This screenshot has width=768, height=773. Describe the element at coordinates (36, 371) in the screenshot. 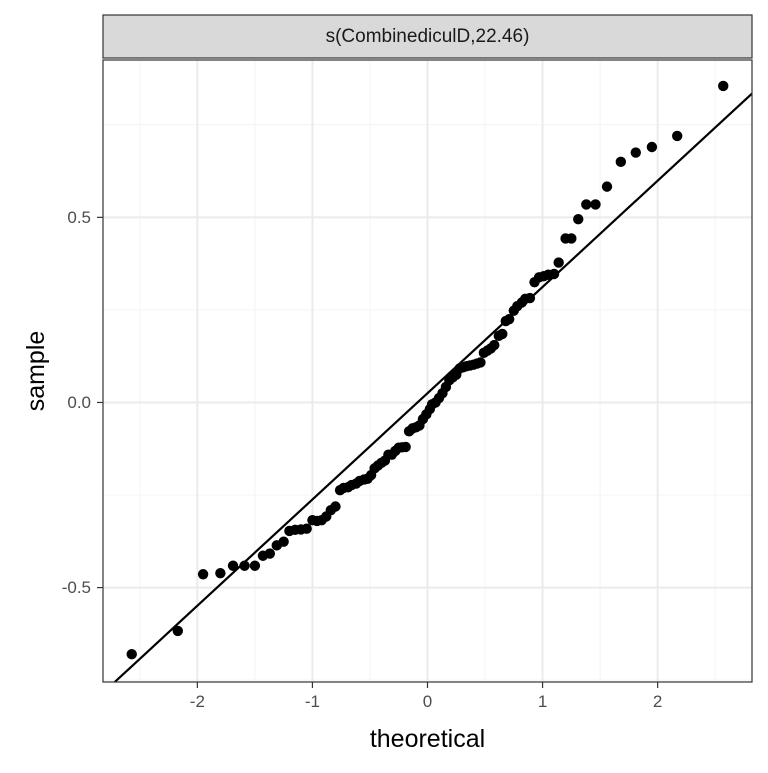

I see `y-axis-title: sample` at that location.